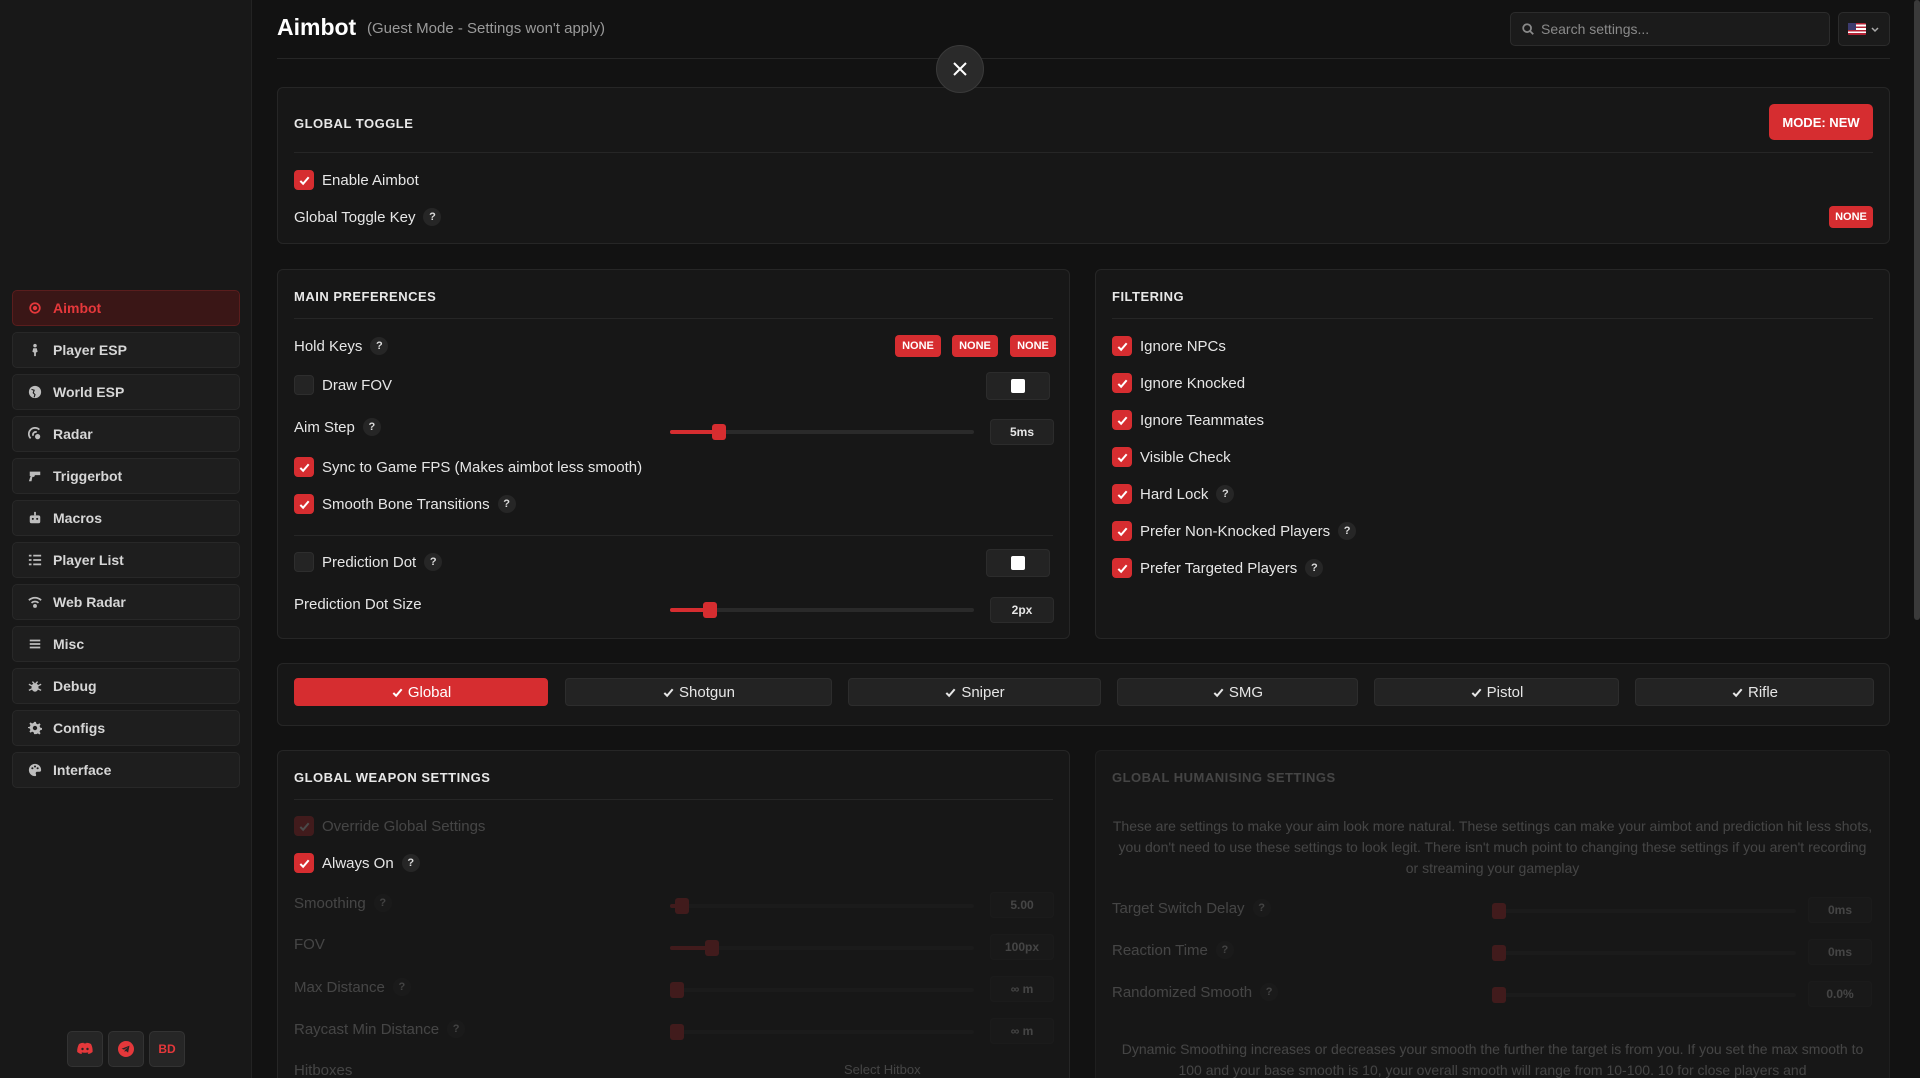 The height and width of the screenshot is (1078, 1920). I want to click on sidebar-item-world-esp: World ESP, so click(126, 392).